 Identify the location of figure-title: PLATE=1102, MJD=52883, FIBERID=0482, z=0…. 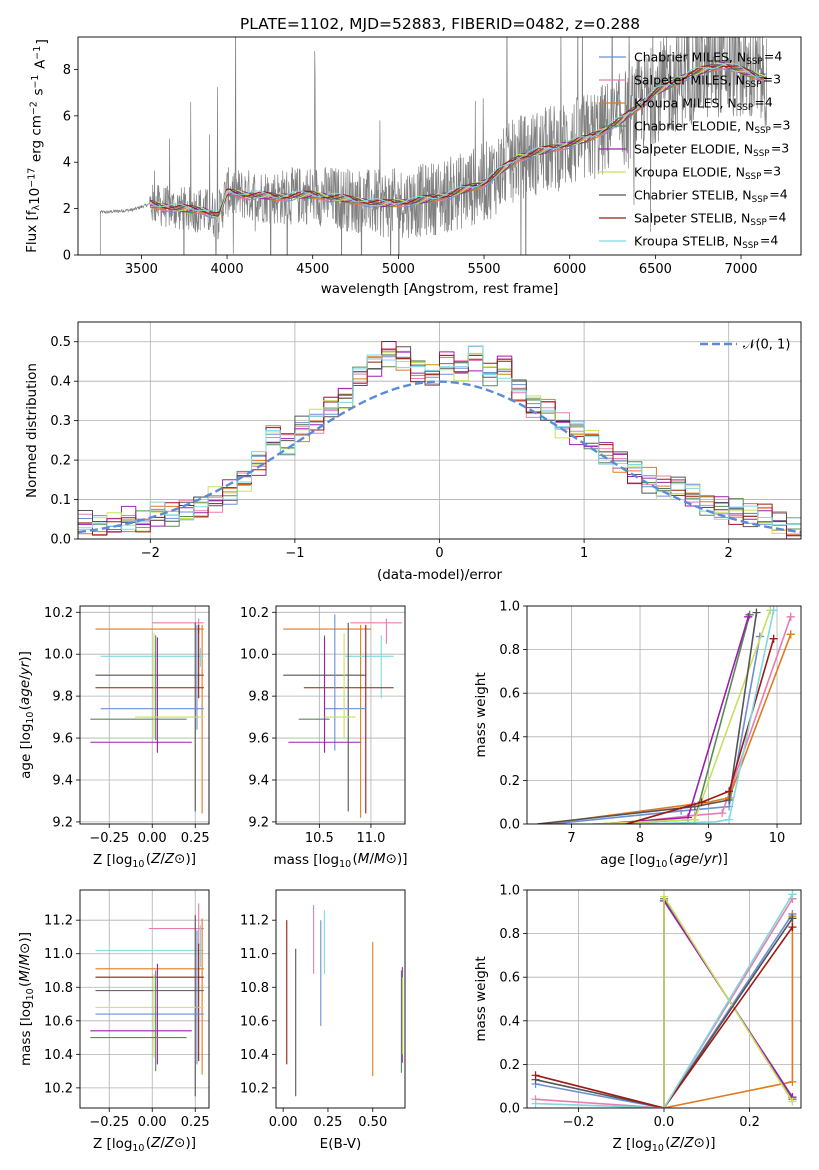
(440, 24).